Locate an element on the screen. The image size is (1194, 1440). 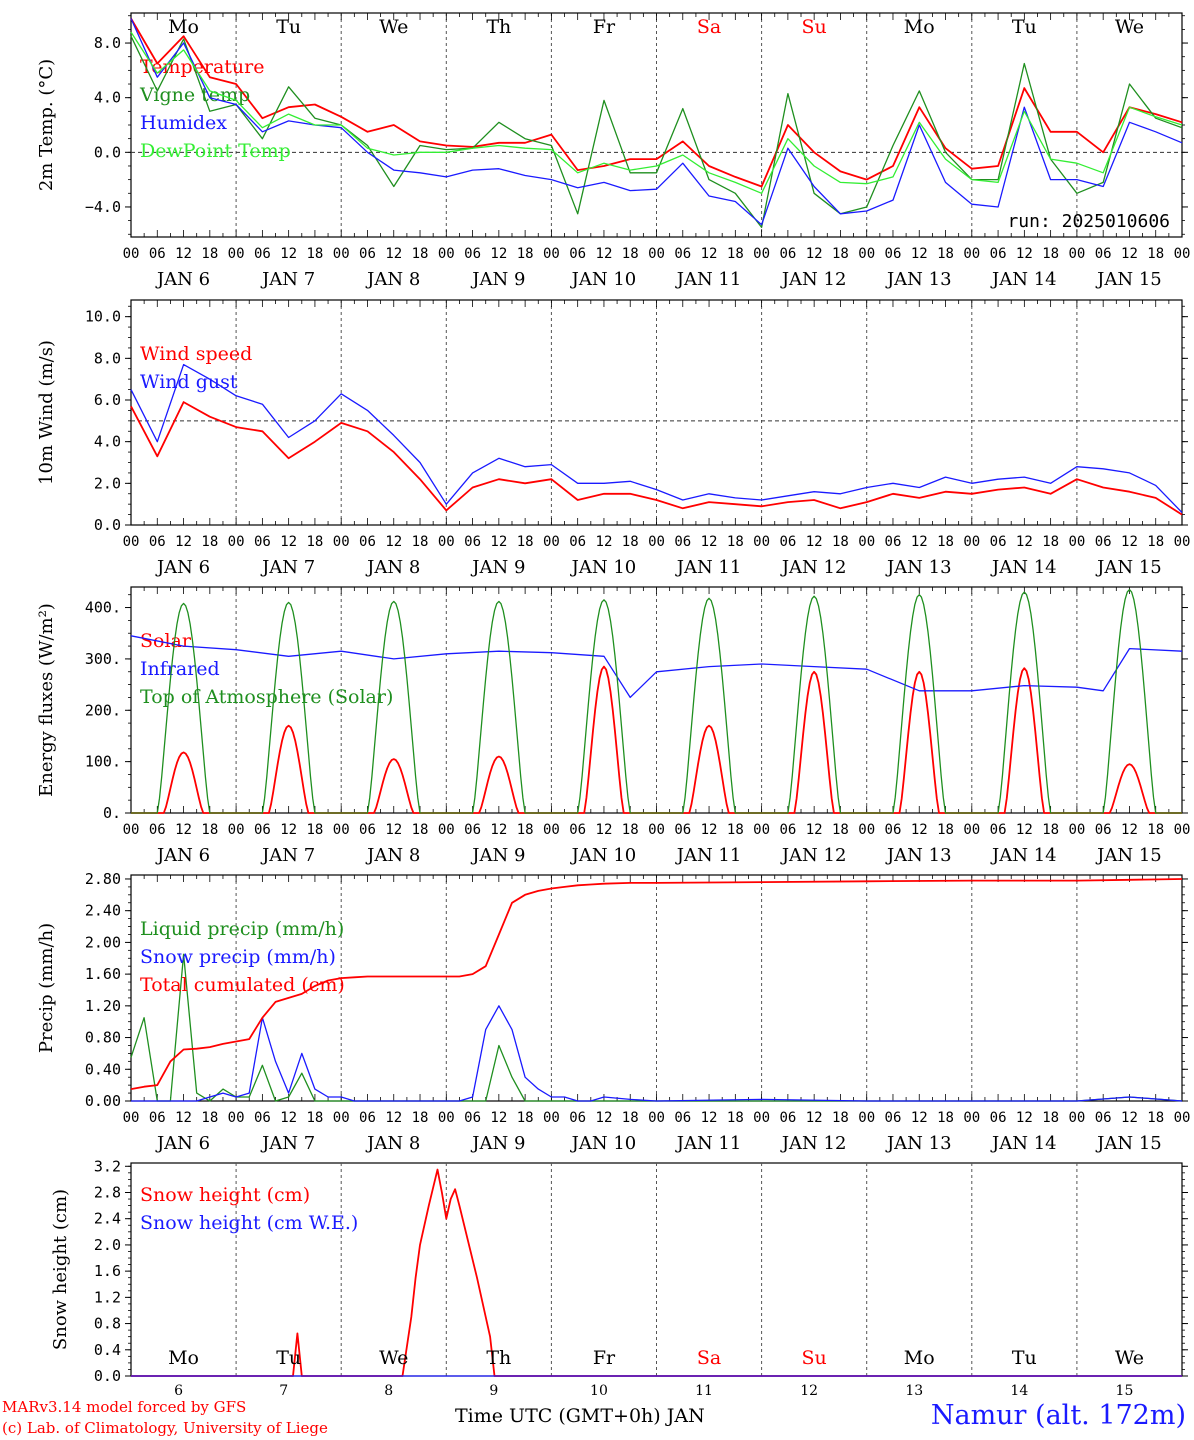
x-day-label: JAN 10 is located at coordinates (603, 855).